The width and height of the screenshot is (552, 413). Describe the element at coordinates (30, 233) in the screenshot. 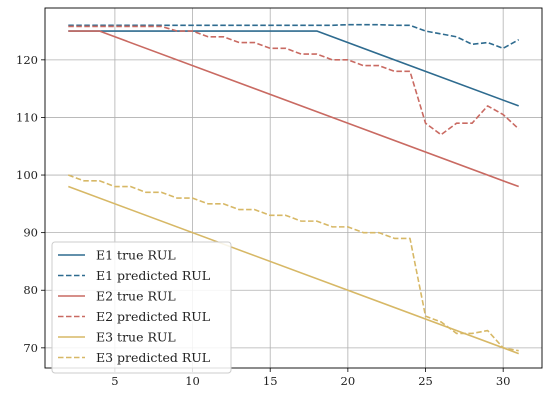

I see `y-tick-label-90: 90` at that location.